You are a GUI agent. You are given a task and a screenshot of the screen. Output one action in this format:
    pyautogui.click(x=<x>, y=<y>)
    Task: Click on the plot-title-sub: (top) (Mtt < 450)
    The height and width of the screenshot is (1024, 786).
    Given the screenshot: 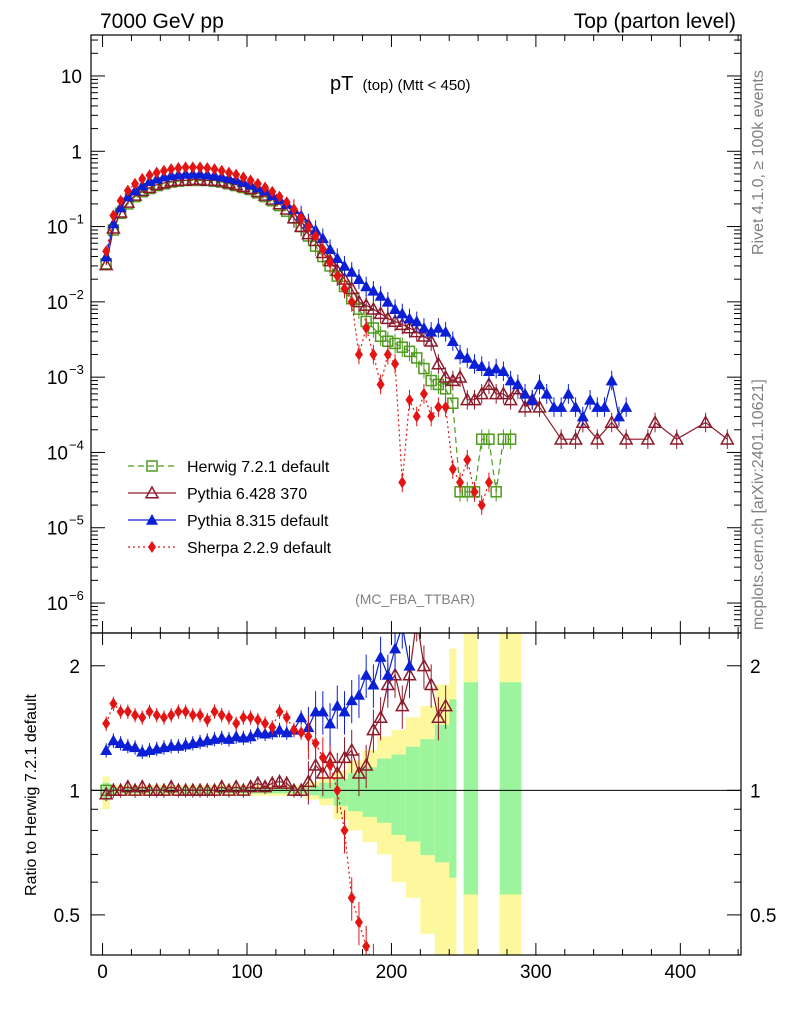 What is the action you would take?
    pyautogui.click(x=417, y=85)
    